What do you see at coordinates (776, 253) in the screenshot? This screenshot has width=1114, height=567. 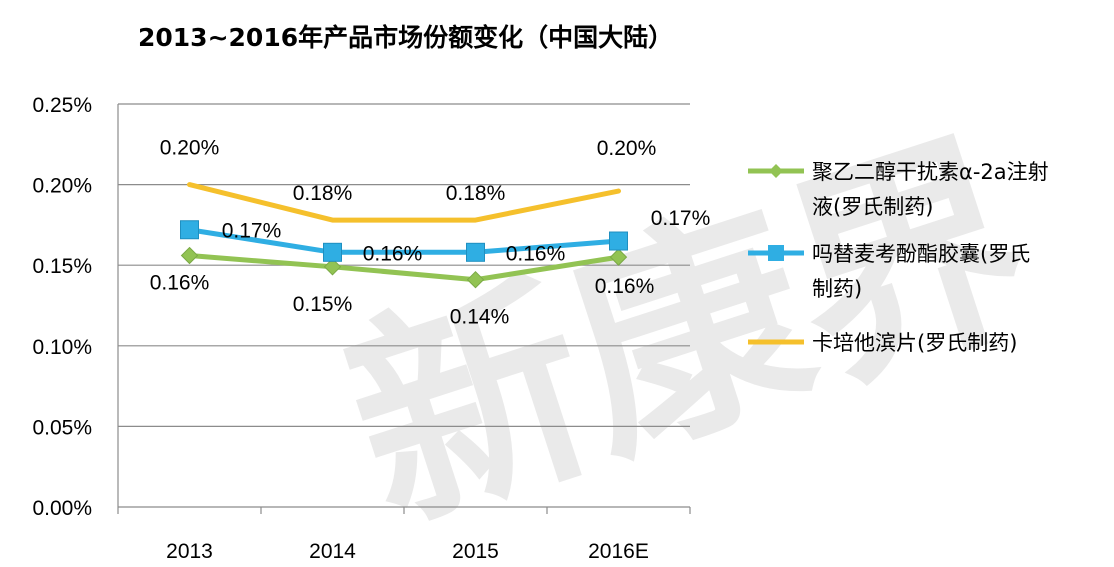 I see `legend-swatch-square` at bounding box center [776, 253].